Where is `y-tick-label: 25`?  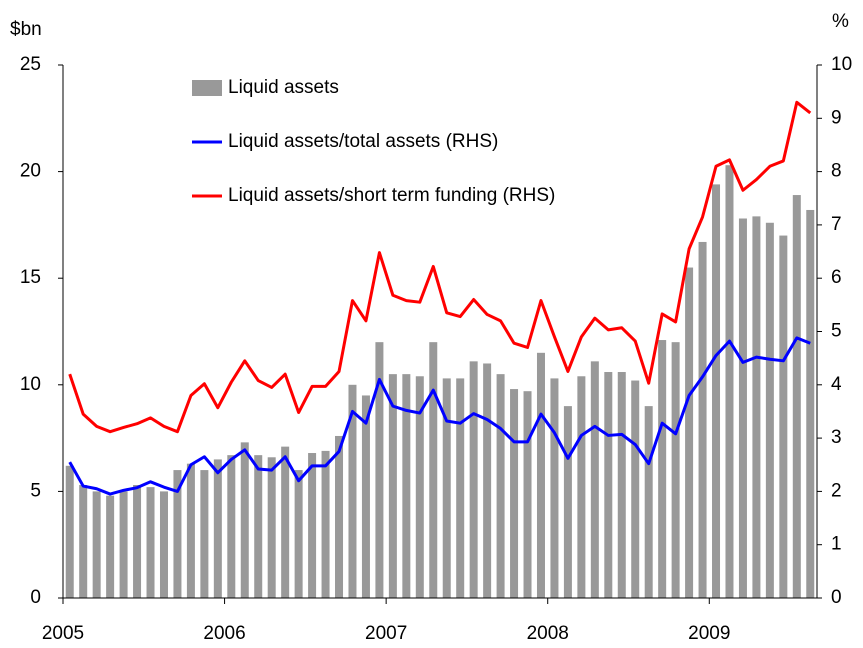 y-tick-label: 25 is located at coordinates (30, 64).